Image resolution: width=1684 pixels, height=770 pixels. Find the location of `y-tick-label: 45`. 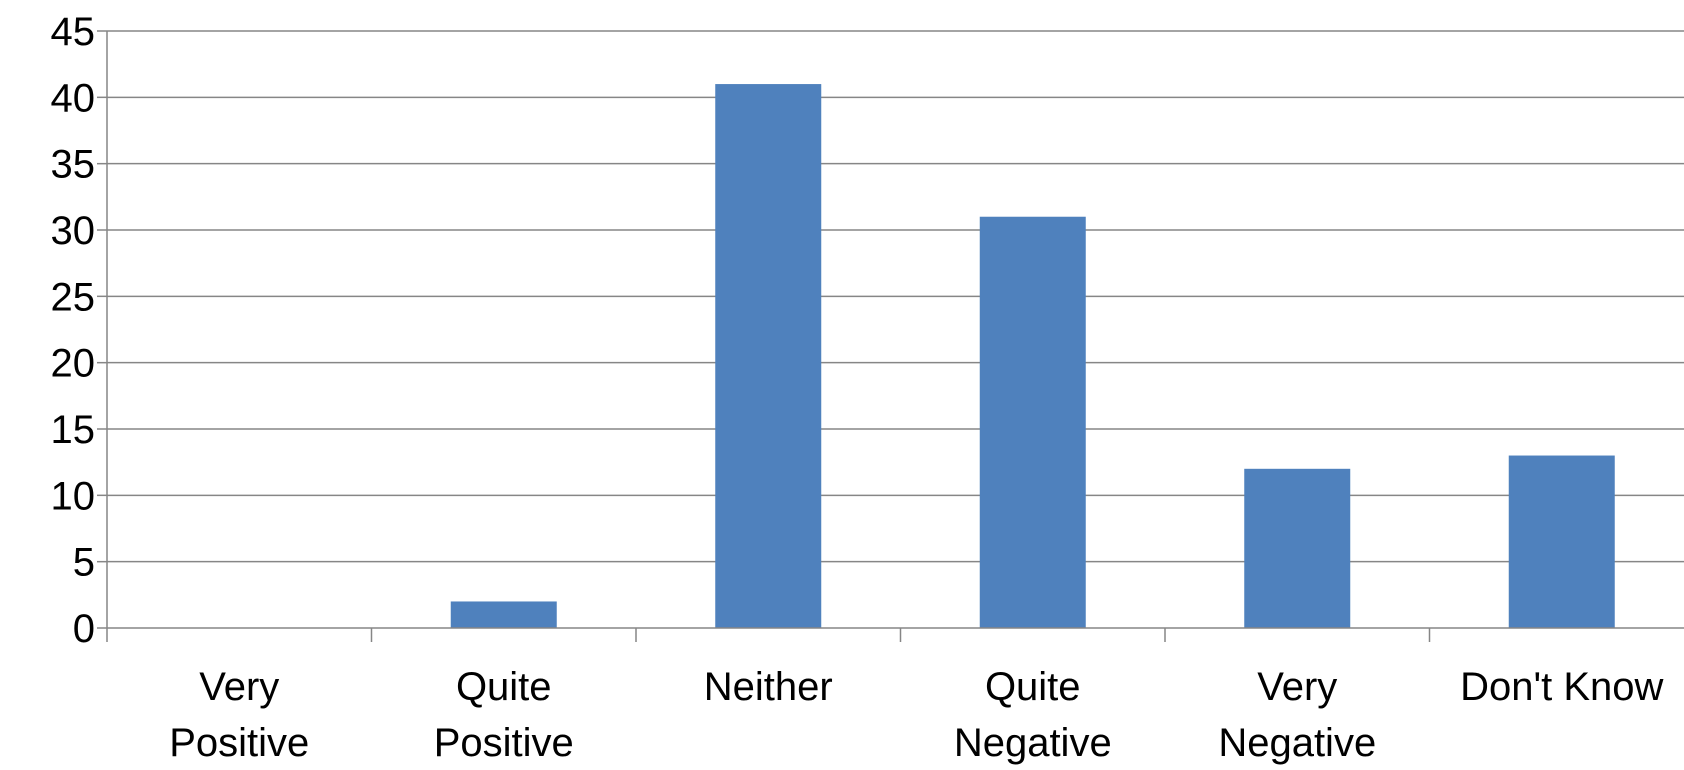

y-tick-label: 45 is located at coordinates (73, 32).